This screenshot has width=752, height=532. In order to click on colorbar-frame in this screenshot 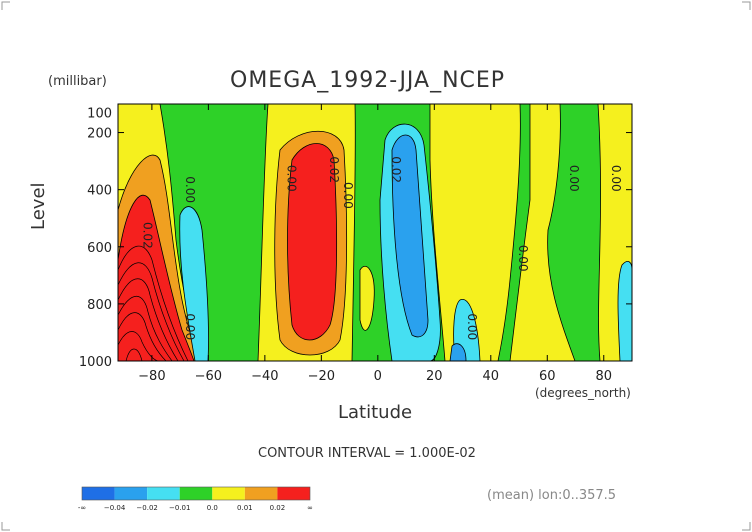, I will do `click(196, 493)`.